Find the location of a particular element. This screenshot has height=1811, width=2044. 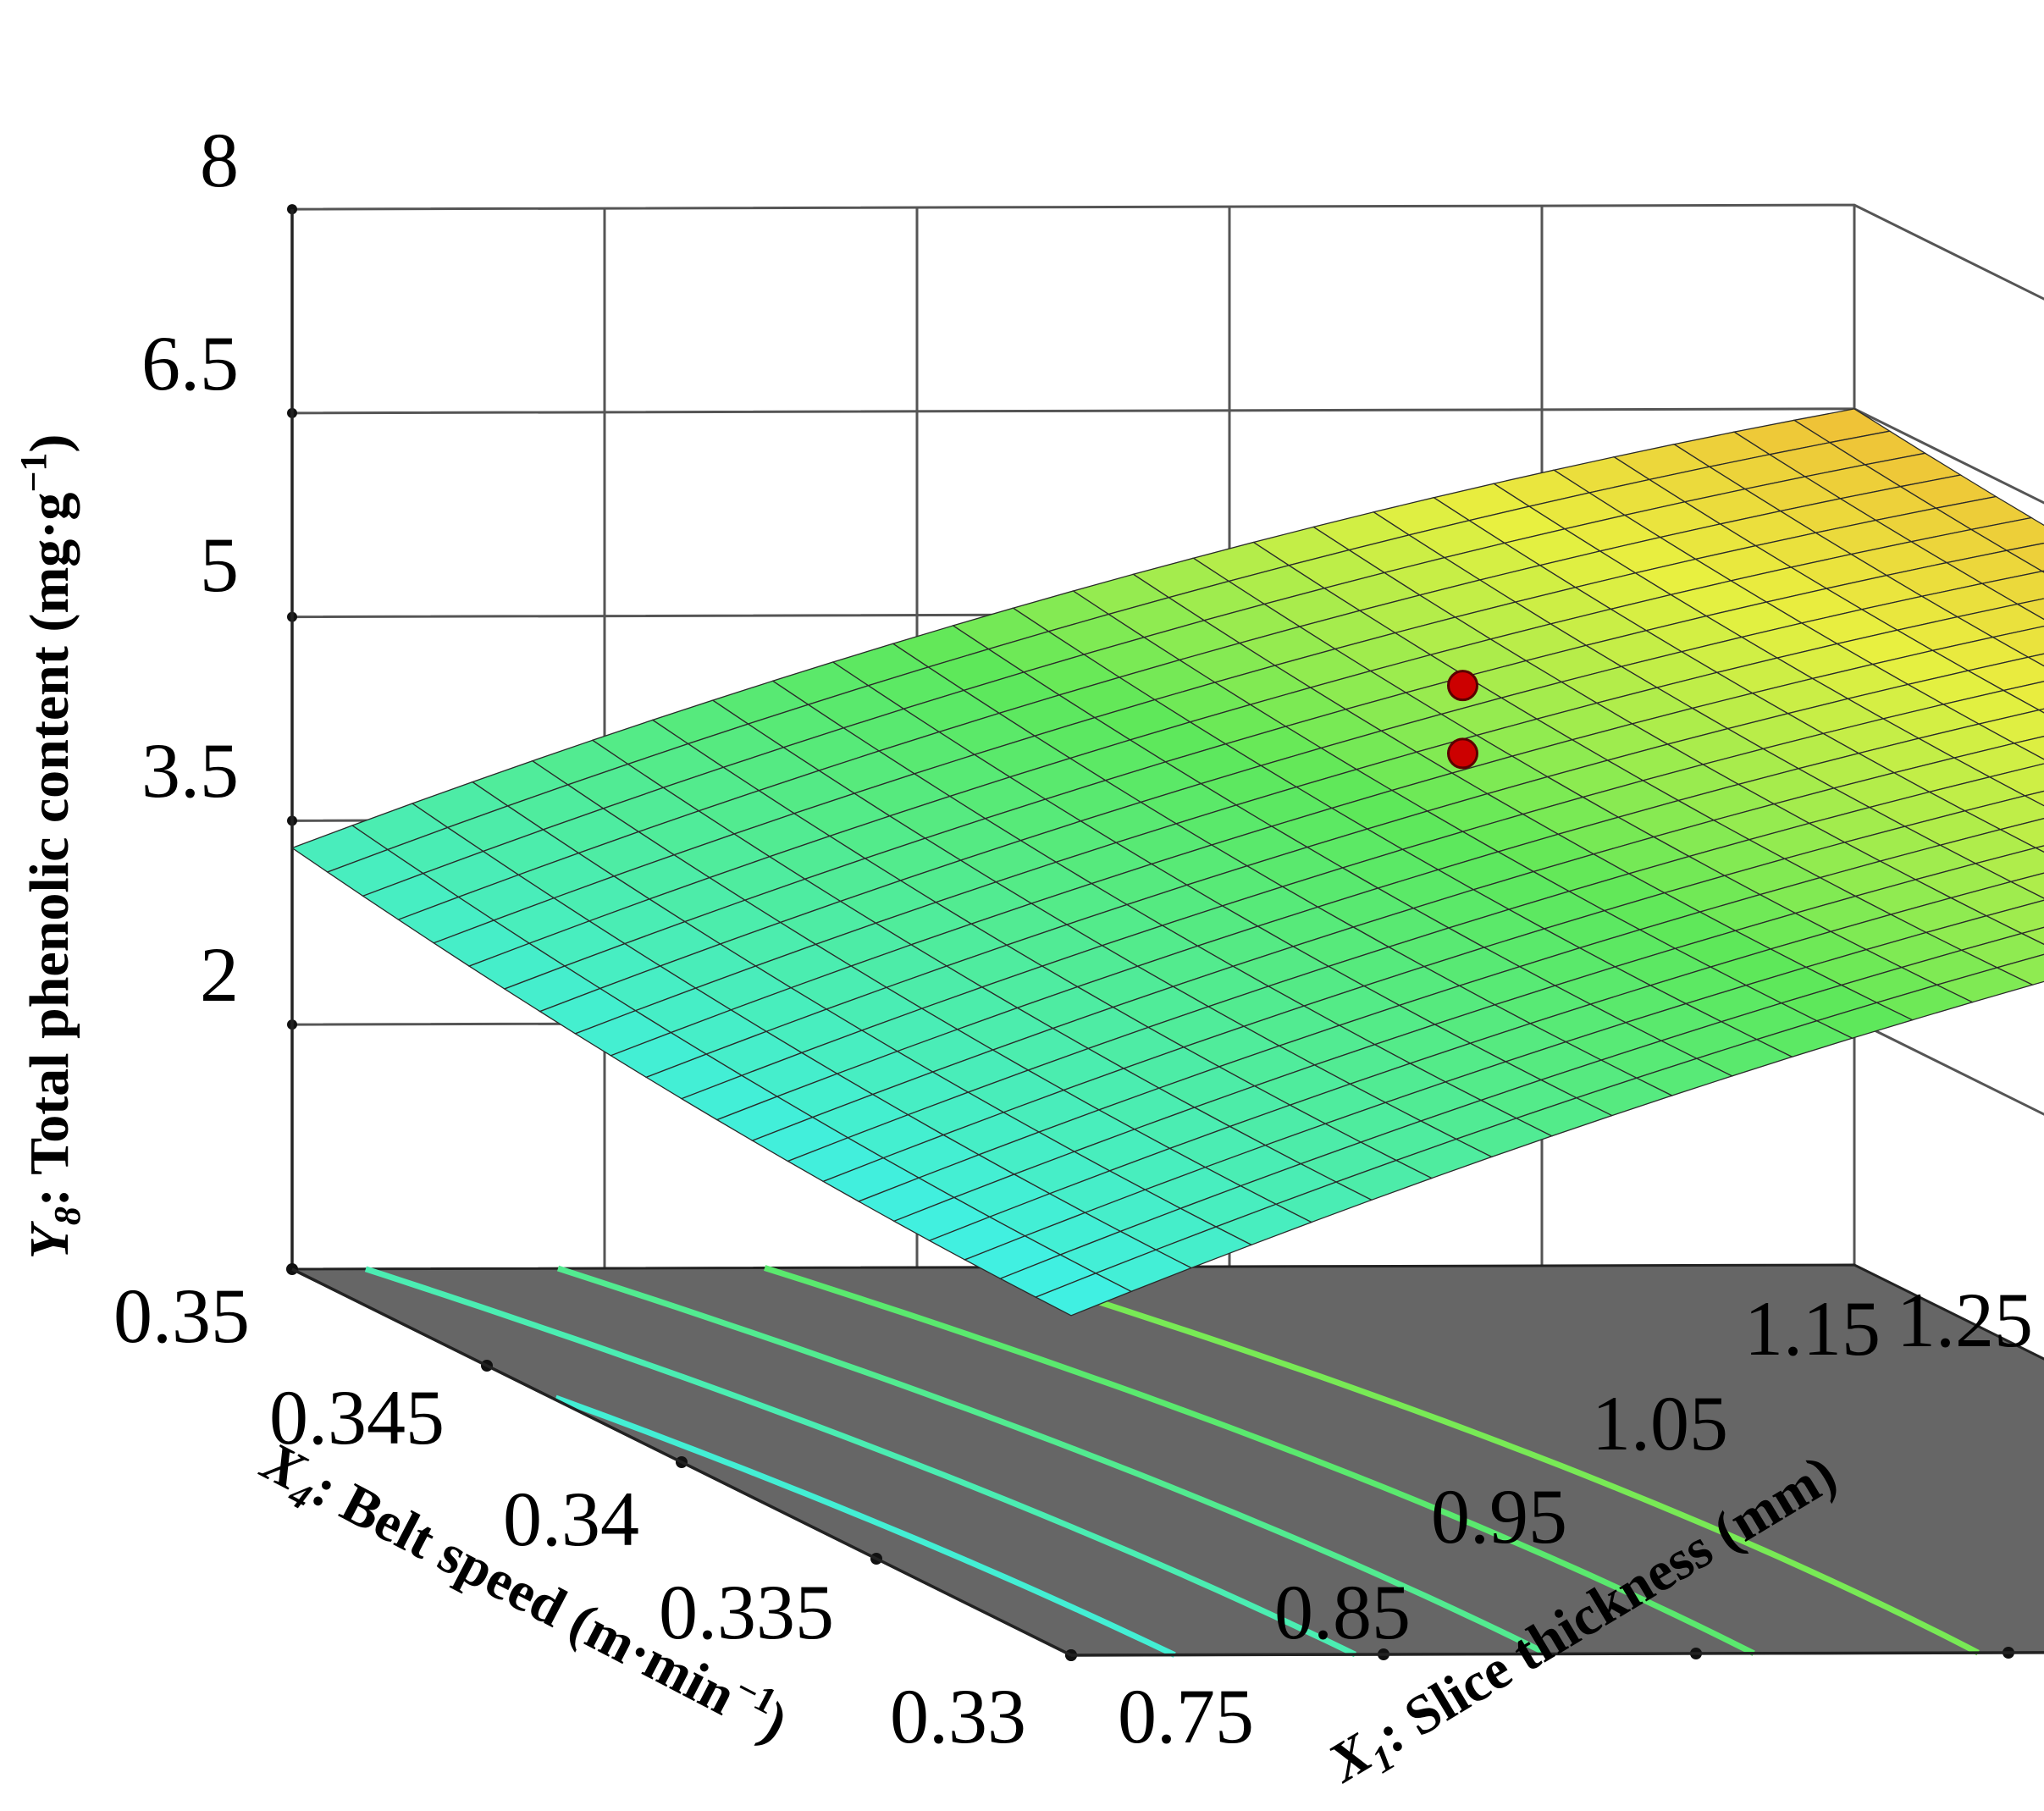

x1-tick-label: 0.95 is located at coordinates (1499, 1516).